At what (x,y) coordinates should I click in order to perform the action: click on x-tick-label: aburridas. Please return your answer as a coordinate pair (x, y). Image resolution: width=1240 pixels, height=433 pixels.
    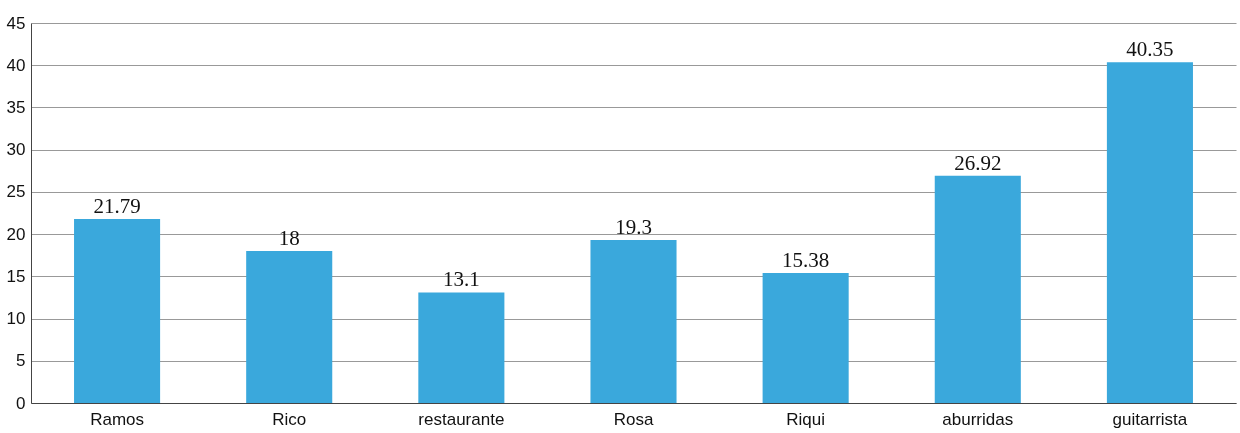
    Looking at the image, I should click on (978, 419).